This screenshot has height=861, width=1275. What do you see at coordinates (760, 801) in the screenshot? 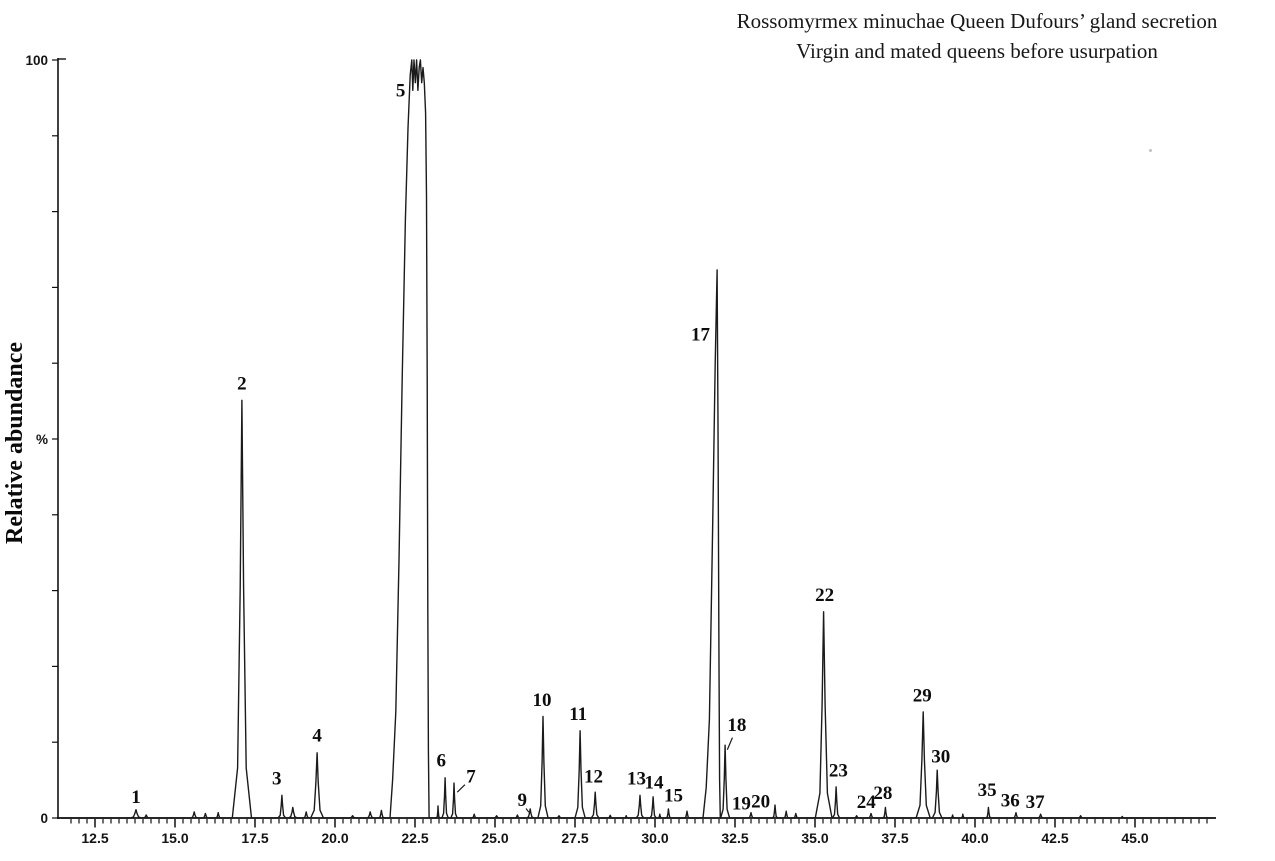
I see `peak-label-20: 20` at bounding box center [760, 801].